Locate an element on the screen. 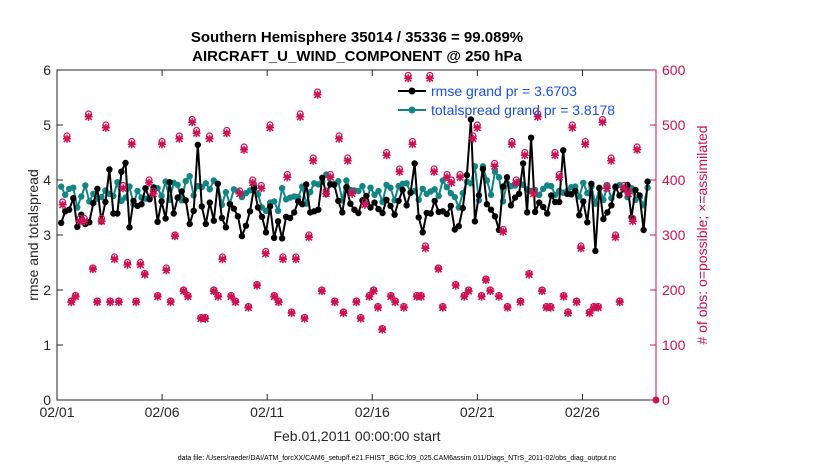  y-left-tick-label: 3 is located at coordinates (47, 235).